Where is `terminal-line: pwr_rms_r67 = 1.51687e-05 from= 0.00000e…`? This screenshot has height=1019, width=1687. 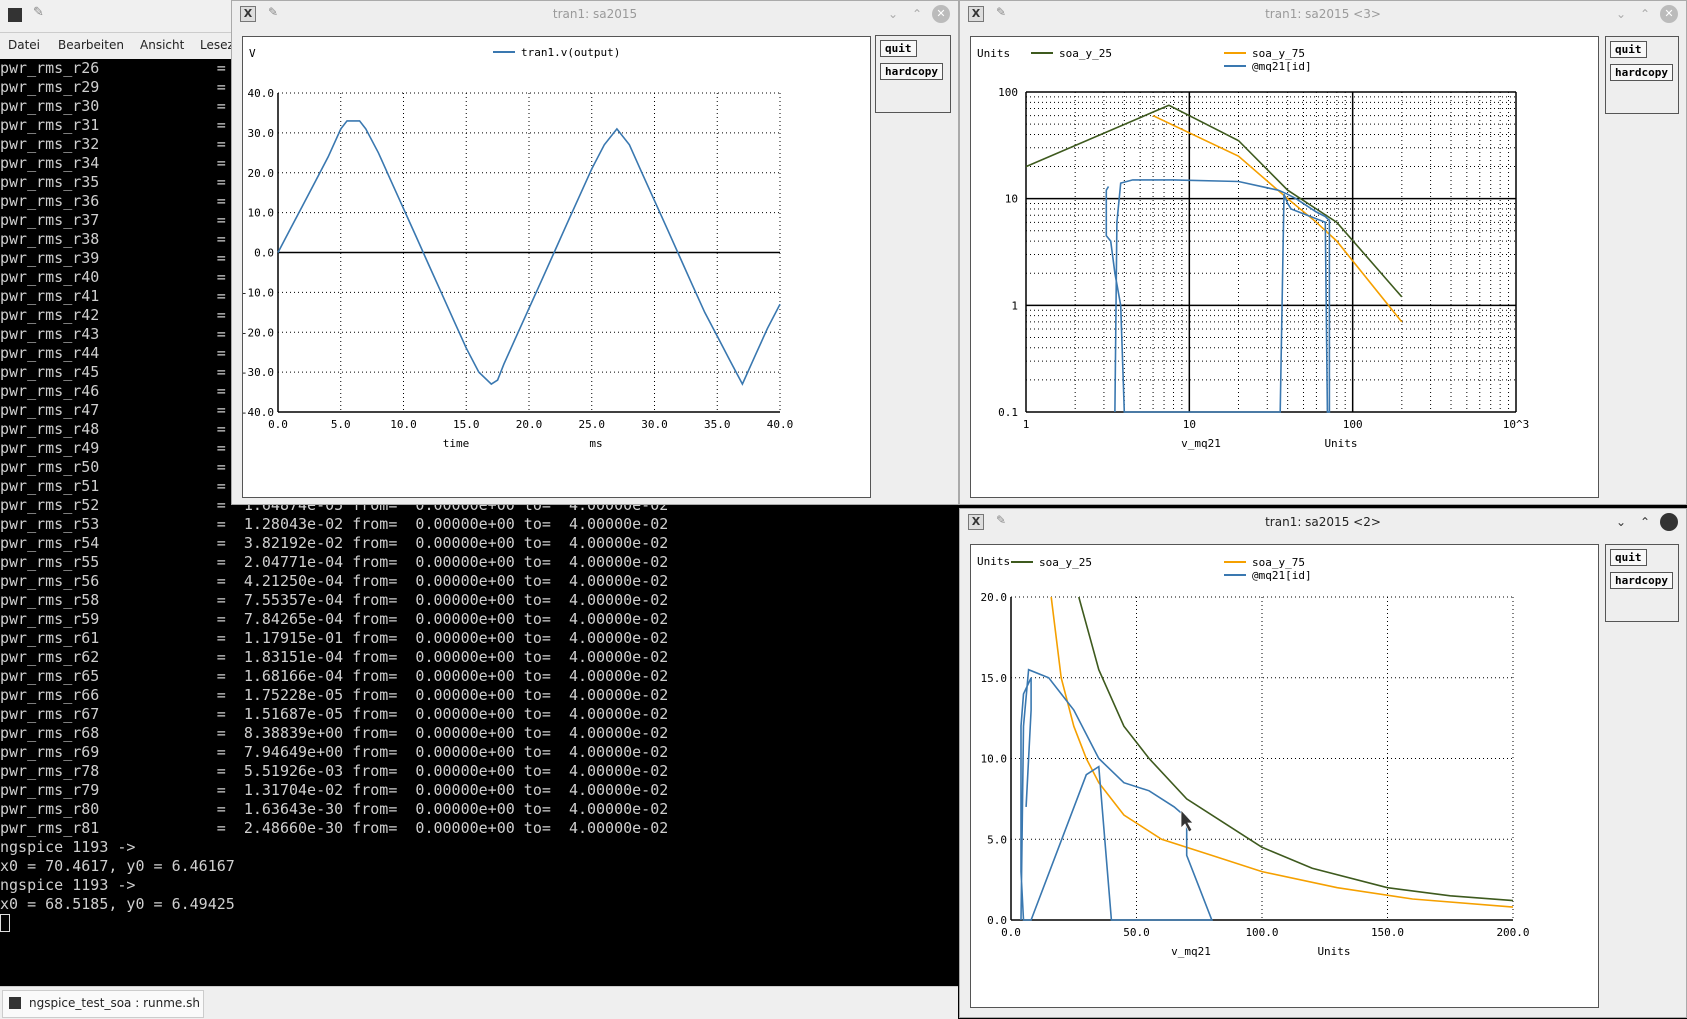 terminal-line: pwr_rms_r67 = 1.51687e-05 from= 0.00000e… is located at coordinates (334, 714).